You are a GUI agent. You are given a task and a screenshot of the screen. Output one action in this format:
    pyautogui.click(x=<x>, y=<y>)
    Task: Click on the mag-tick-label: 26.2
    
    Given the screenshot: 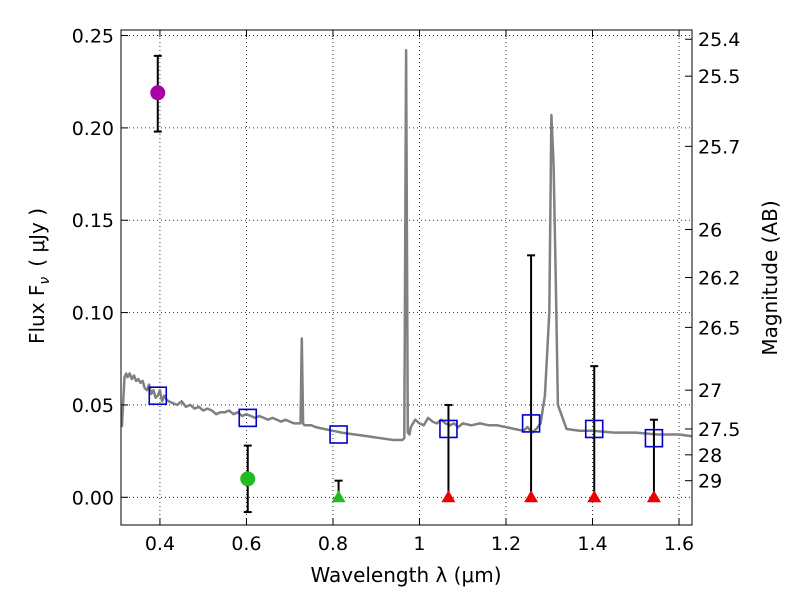 What is the action you would take?
    pyautogui.click(x=719, y=279)
    